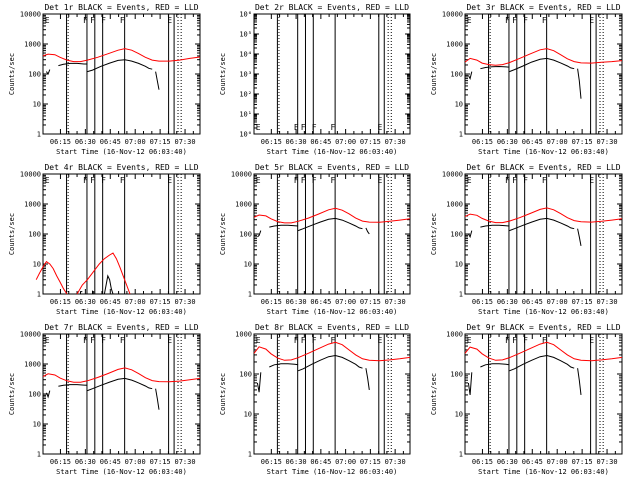 This screenshot has width=640, height=480. Describe the element at coordinates (332, 167) in the screenshot. I see `panel-title: Det 5r BLACK = Events, RED = LLD` at that location.